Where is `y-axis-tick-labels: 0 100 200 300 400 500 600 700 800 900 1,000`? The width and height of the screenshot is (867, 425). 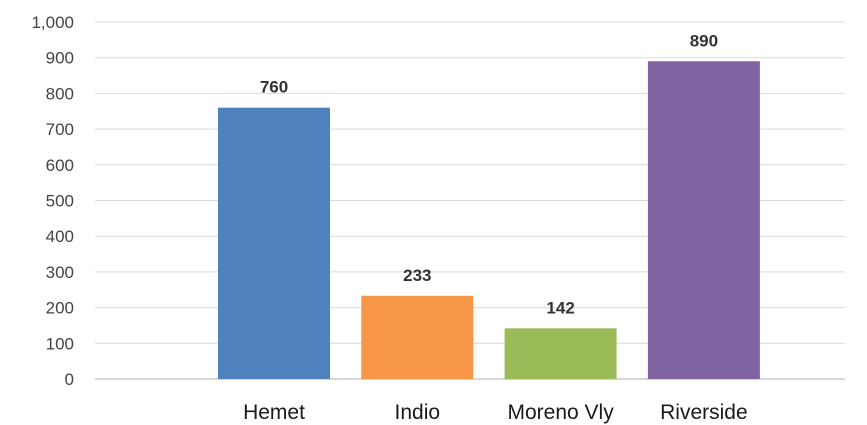 y-axis-tick-labels: 0 100 200 300 400 500 600 700 800 900 1,000 is located at coordinates (52, 201).